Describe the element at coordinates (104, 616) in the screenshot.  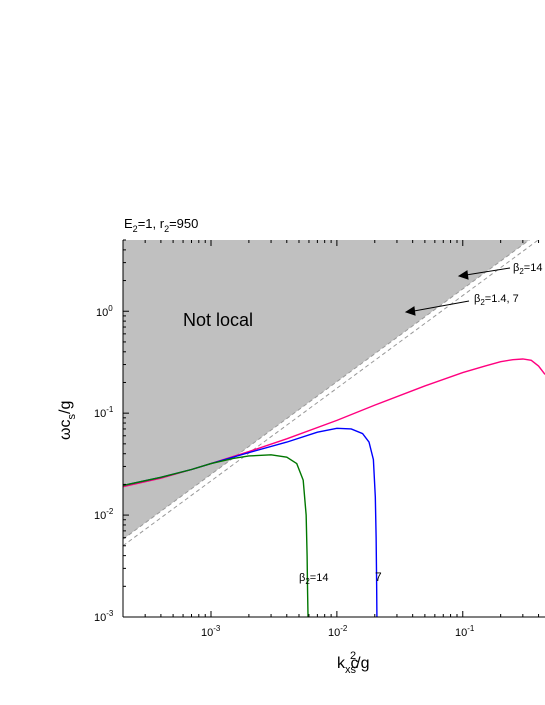
I see `ytick-label-1e-3: 10⁻³` at that location.